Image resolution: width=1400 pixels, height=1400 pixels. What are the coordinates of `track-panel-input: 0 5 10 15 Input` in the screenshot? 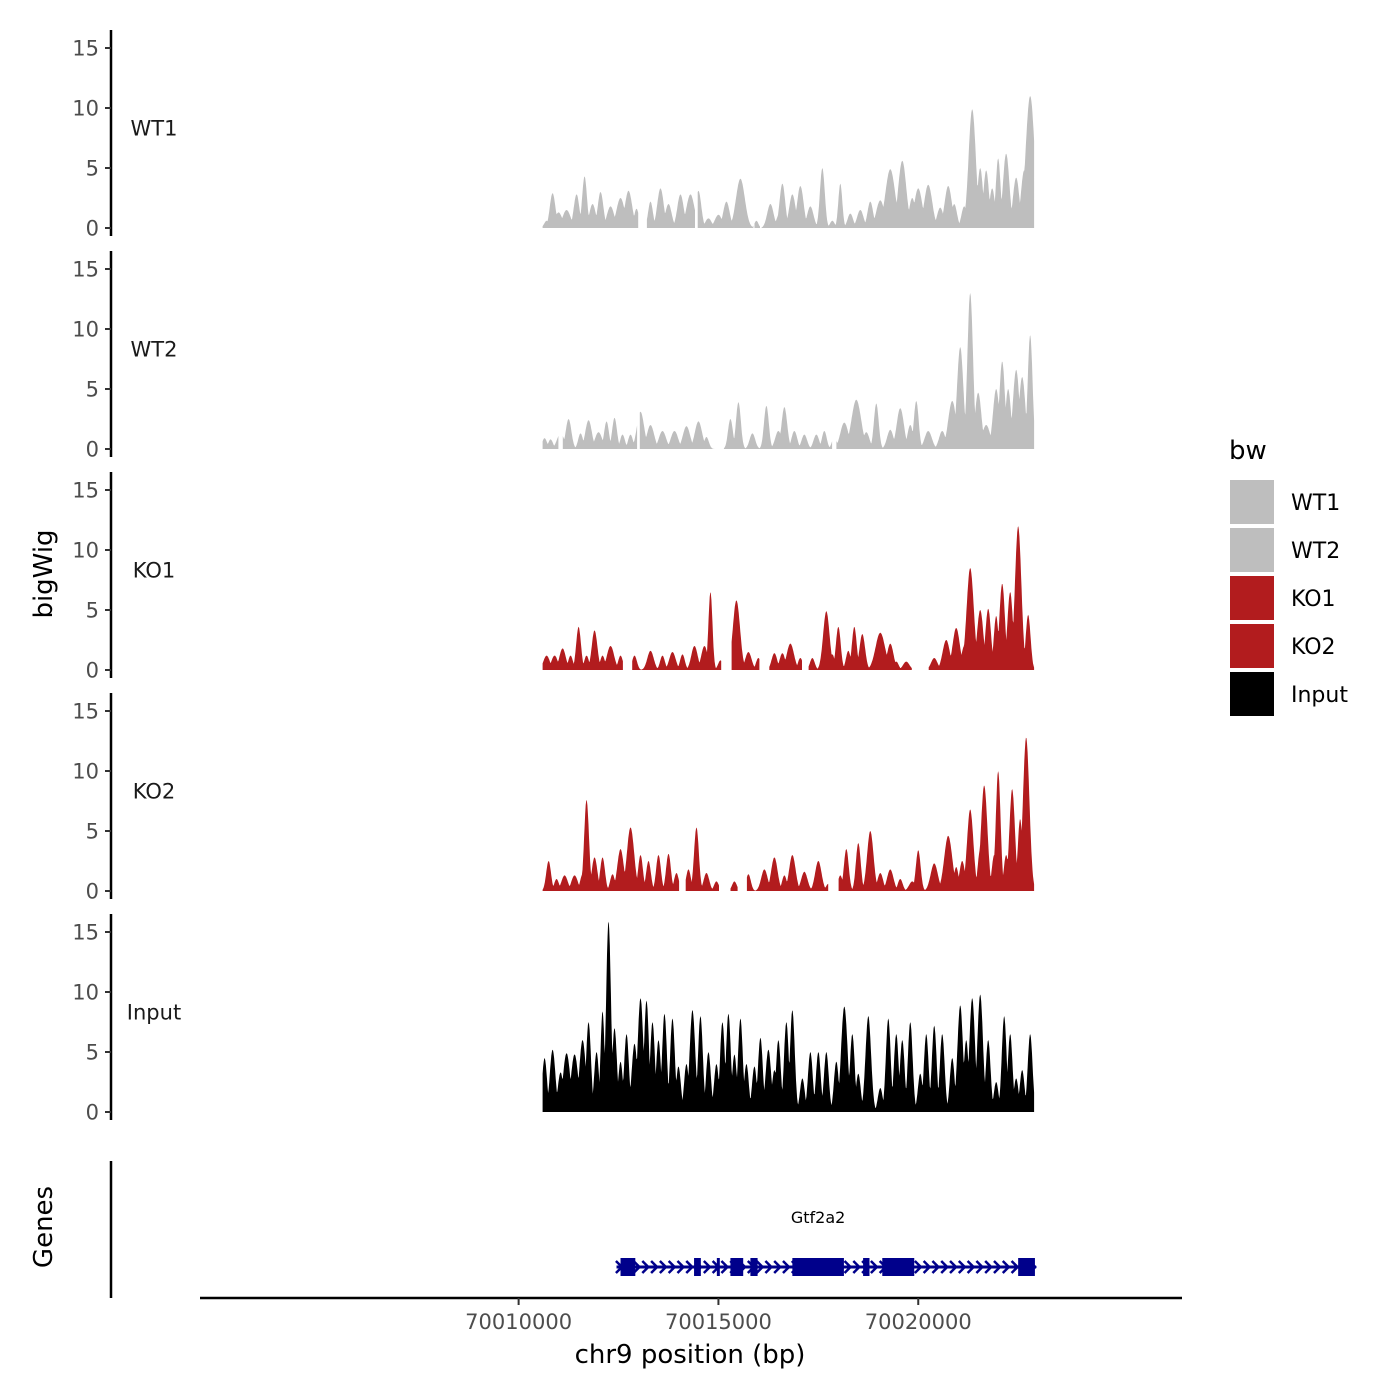 It's located at (553, 1019).